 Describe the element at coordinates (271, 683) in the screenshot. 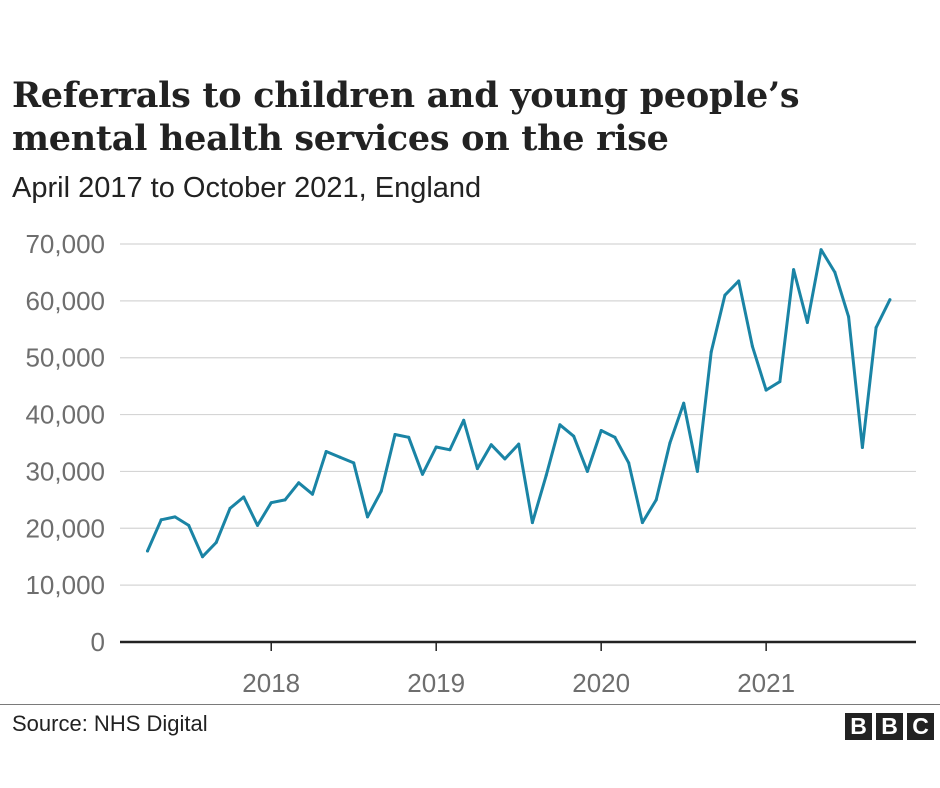

I see `x-tick-label: 2018` at that location.